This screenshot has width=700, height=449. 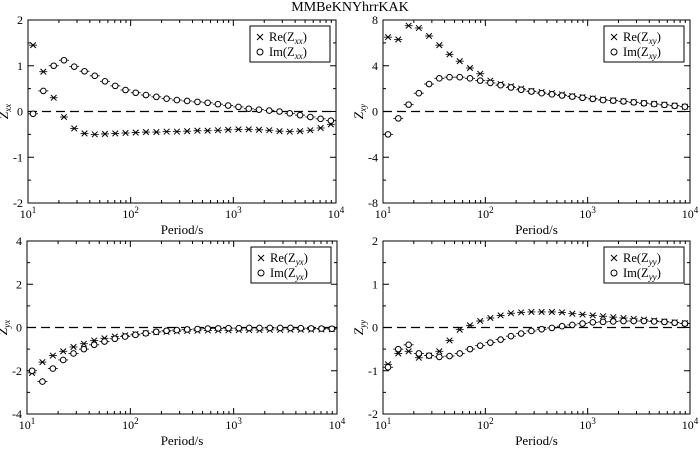 What do you see at coordinates (289, 274) in the screenshot?
I see `legend-label: Im(Zyx)` at bounding box center [289, 274].